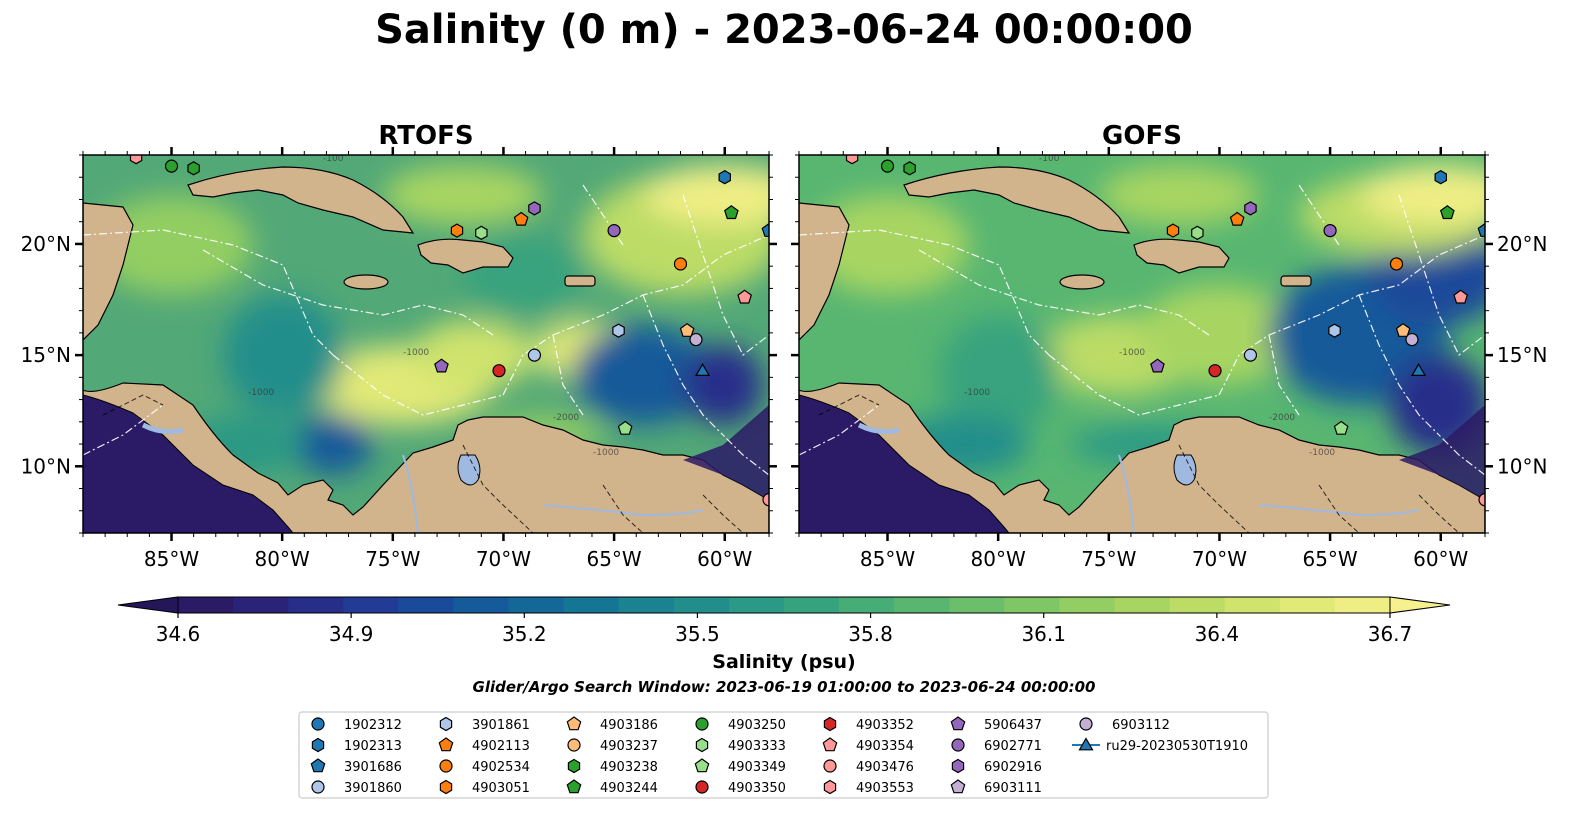 This screenshot has height=827, width=1577. I want to click on legend-label: 4902113, so click(501, 746).